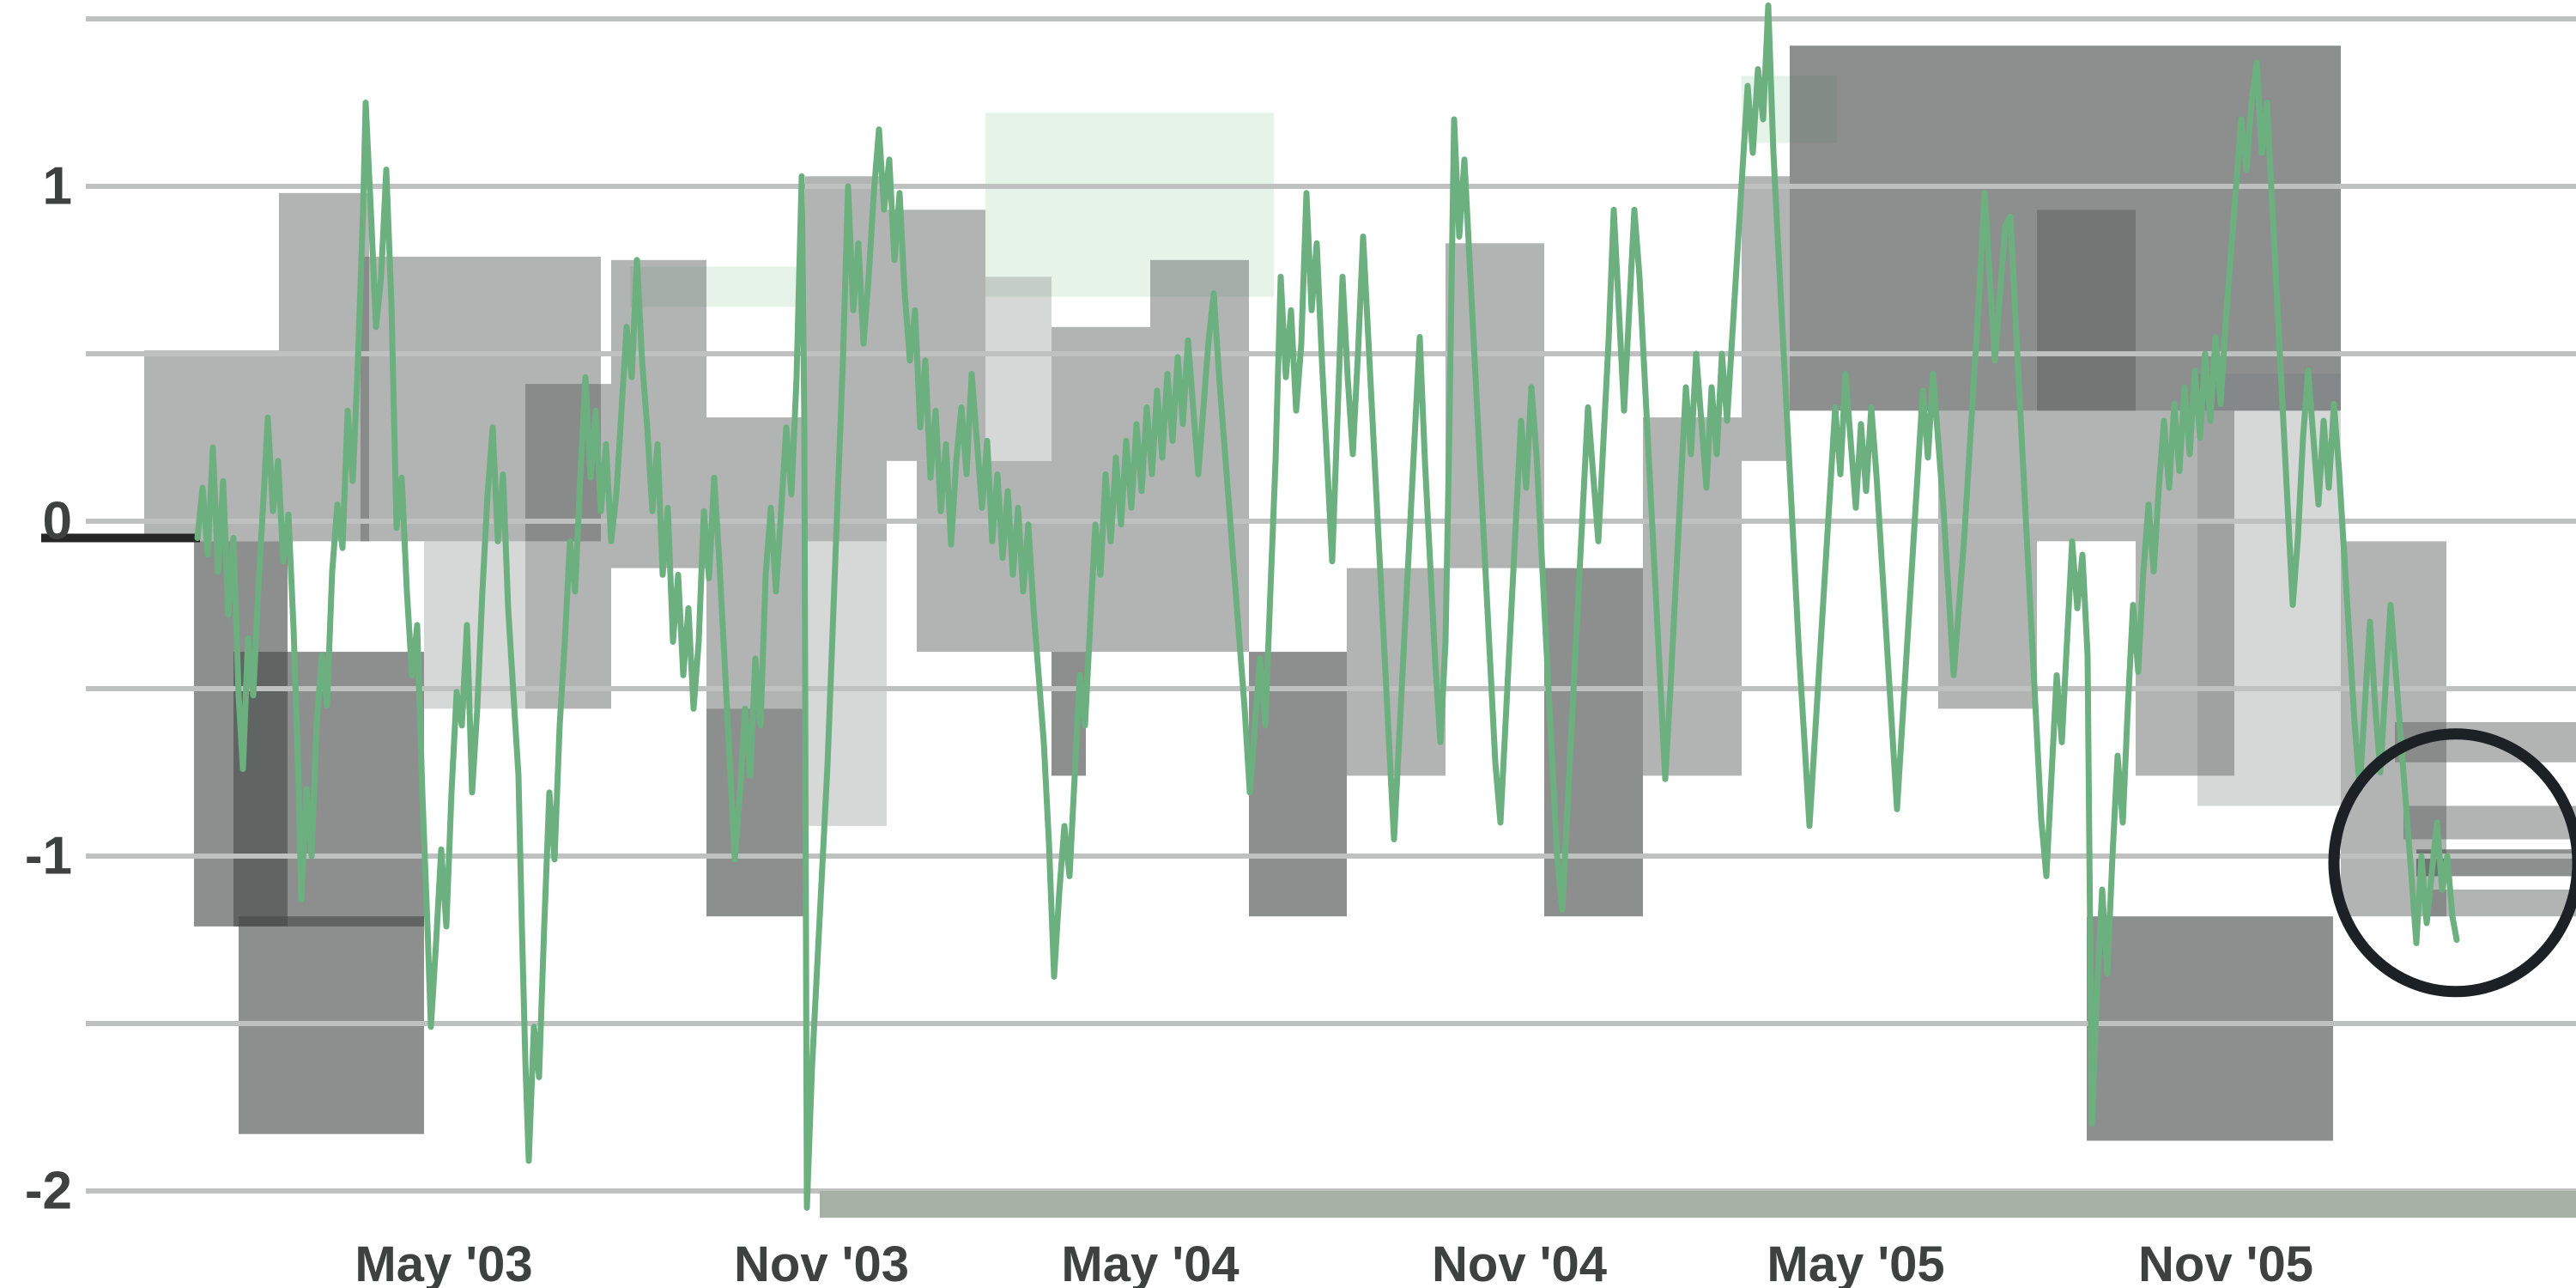  I want to click on floor-band, so click(1698, 1204).